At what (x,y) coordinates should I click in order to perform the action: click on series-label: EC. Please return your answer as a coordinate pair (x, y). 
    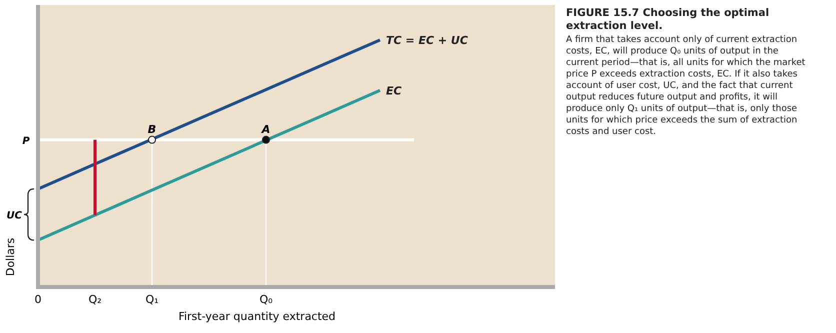
    Looking at the image, I should click on (394, 91).